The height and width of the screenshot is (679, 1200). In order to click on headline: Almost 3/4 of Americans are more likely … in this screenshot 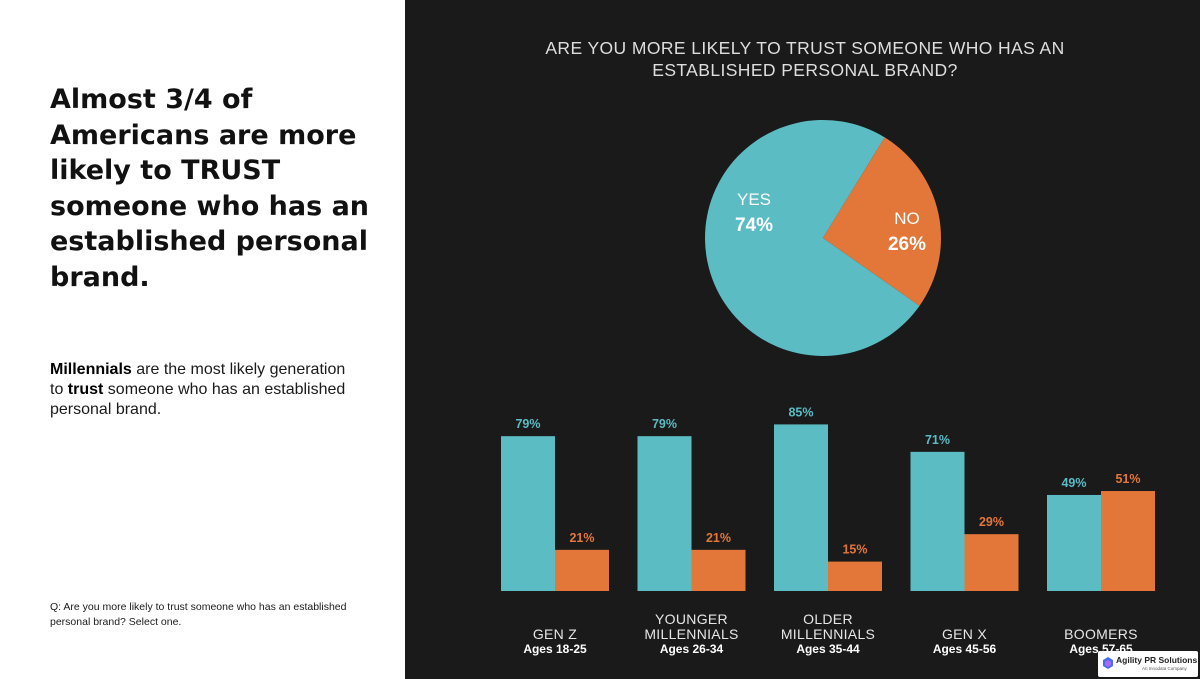, I will do `click(210, 188)`.